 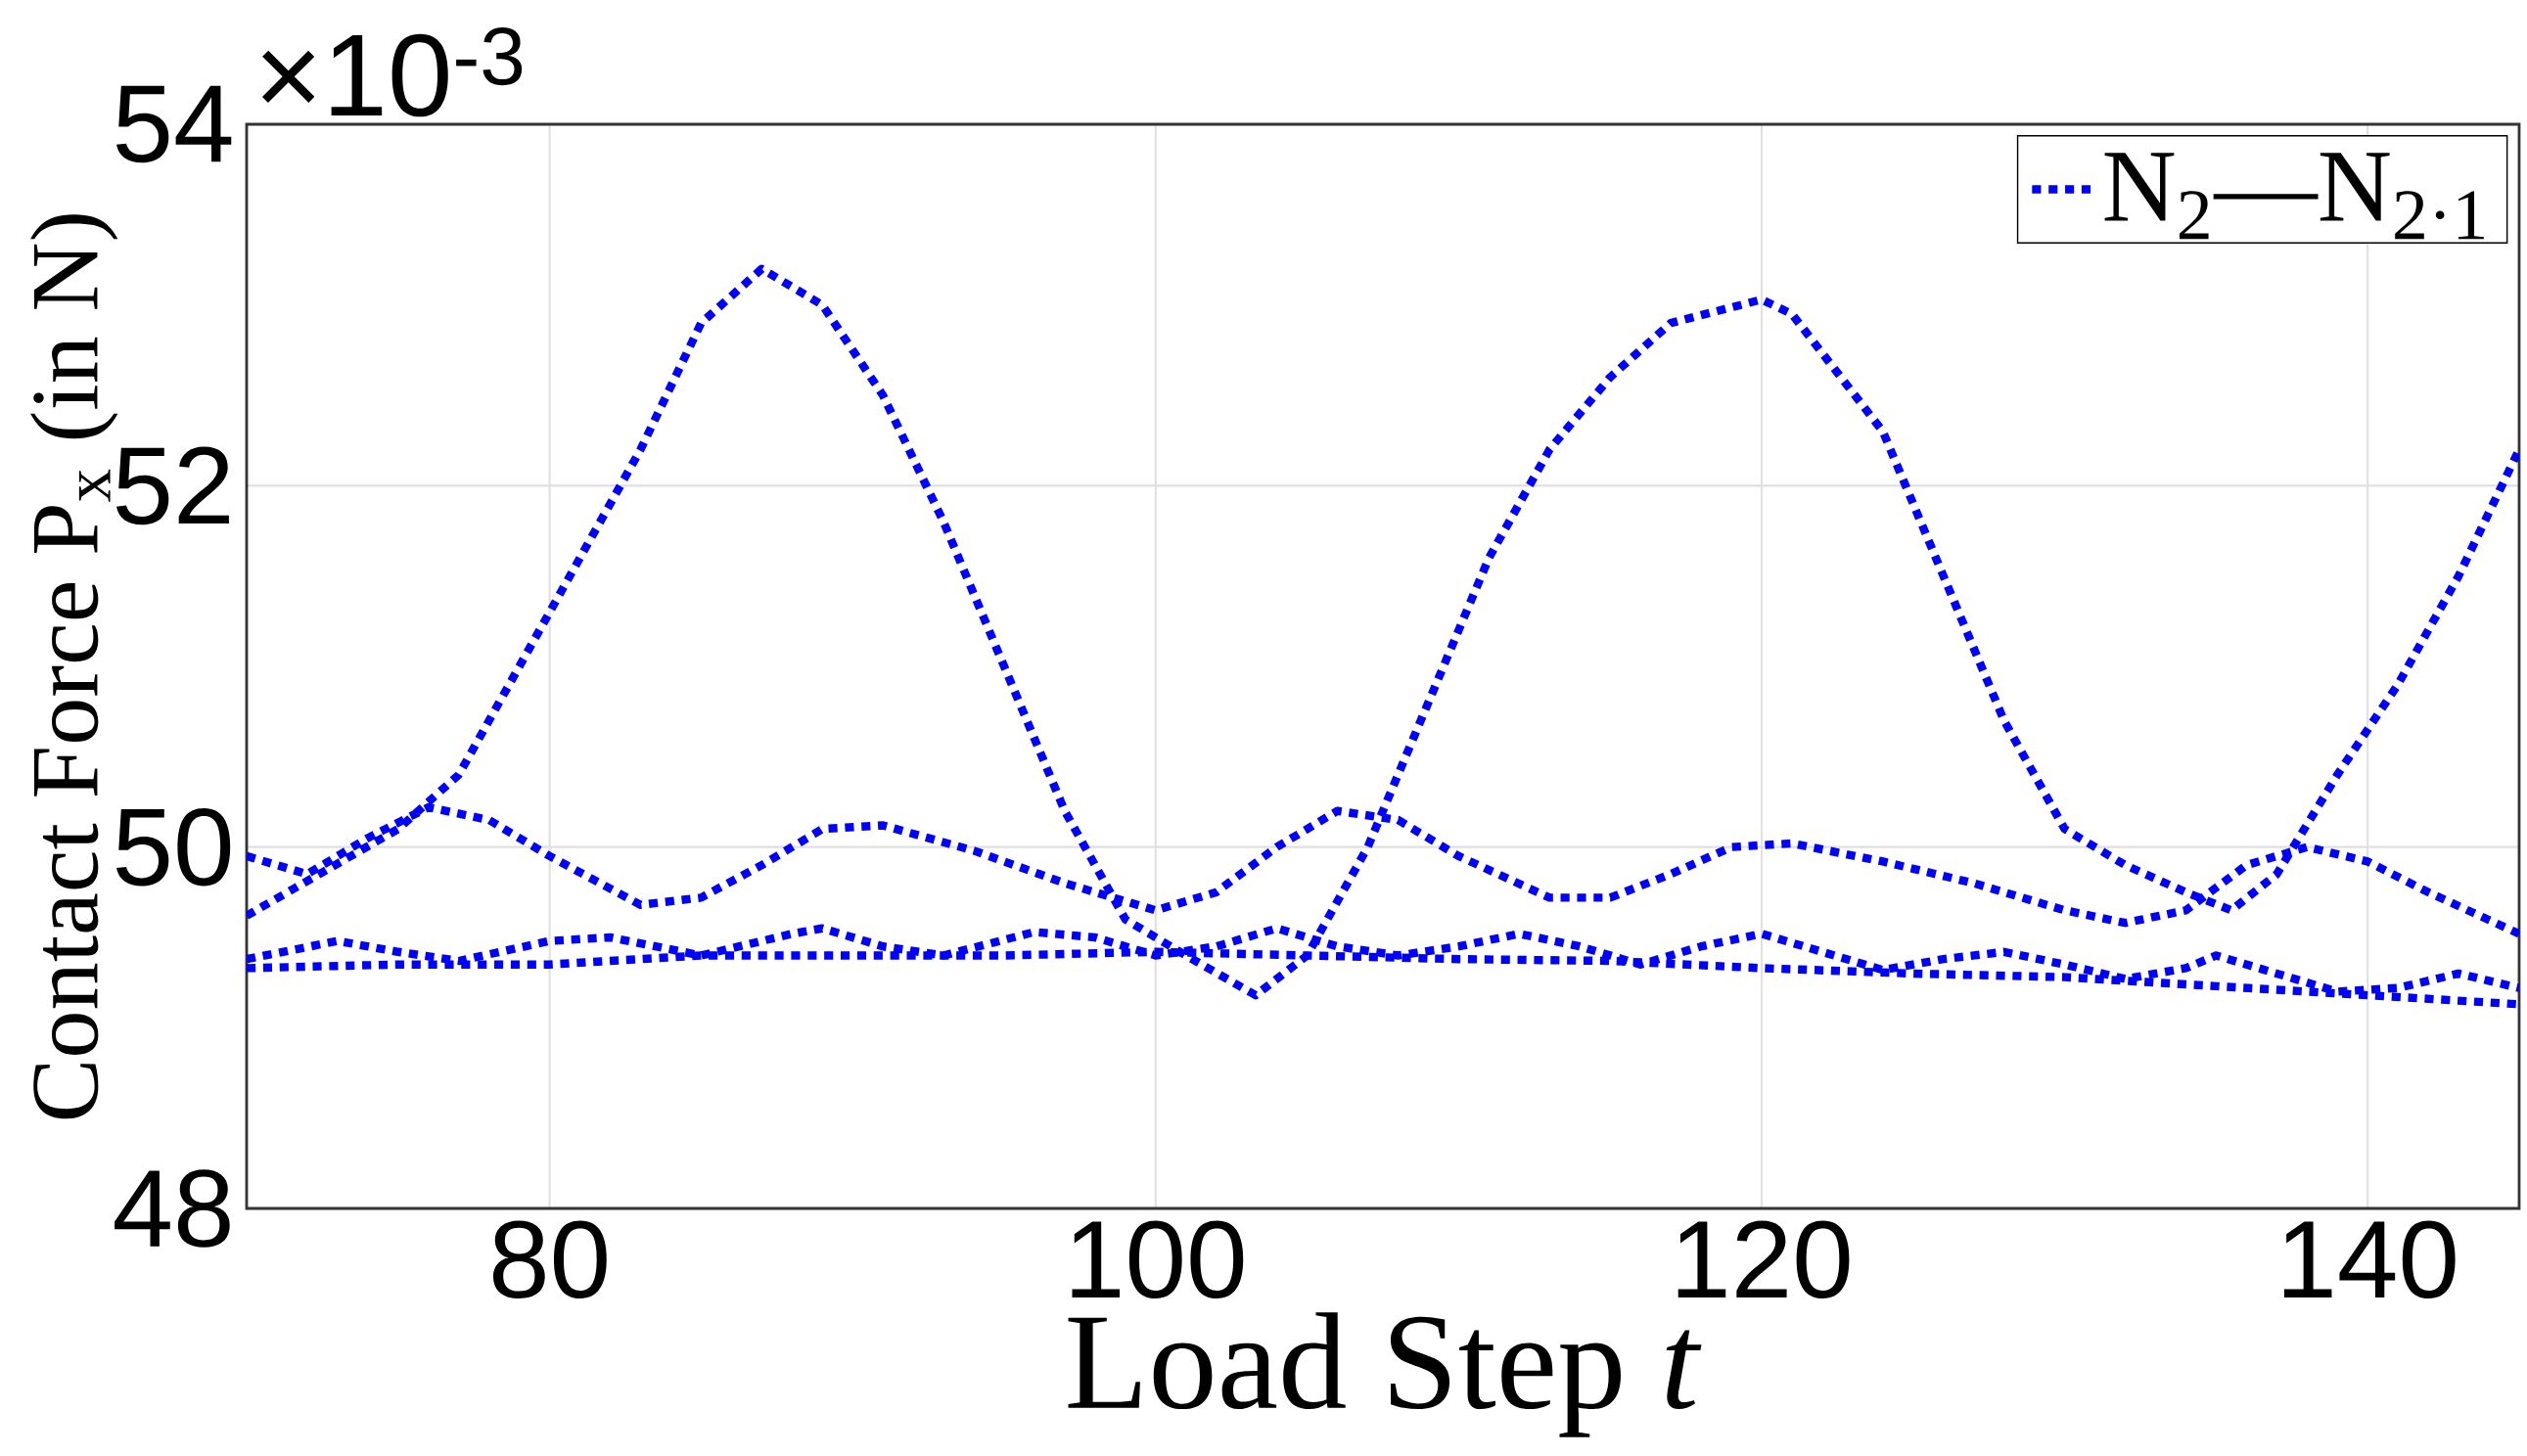 I want to click on y-tick-label: 50, so click(x=173, y=847).